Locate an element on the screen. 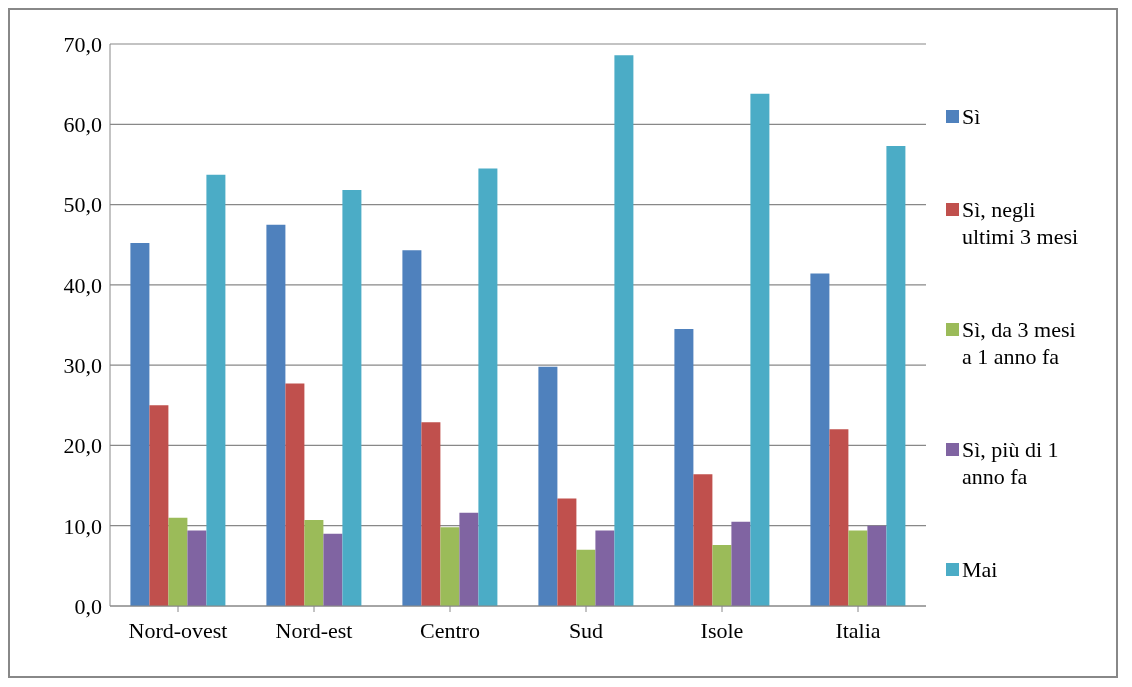 The image size is (1132, 687). y-tick-label: 50,0 is located at coordinates (82, 205).